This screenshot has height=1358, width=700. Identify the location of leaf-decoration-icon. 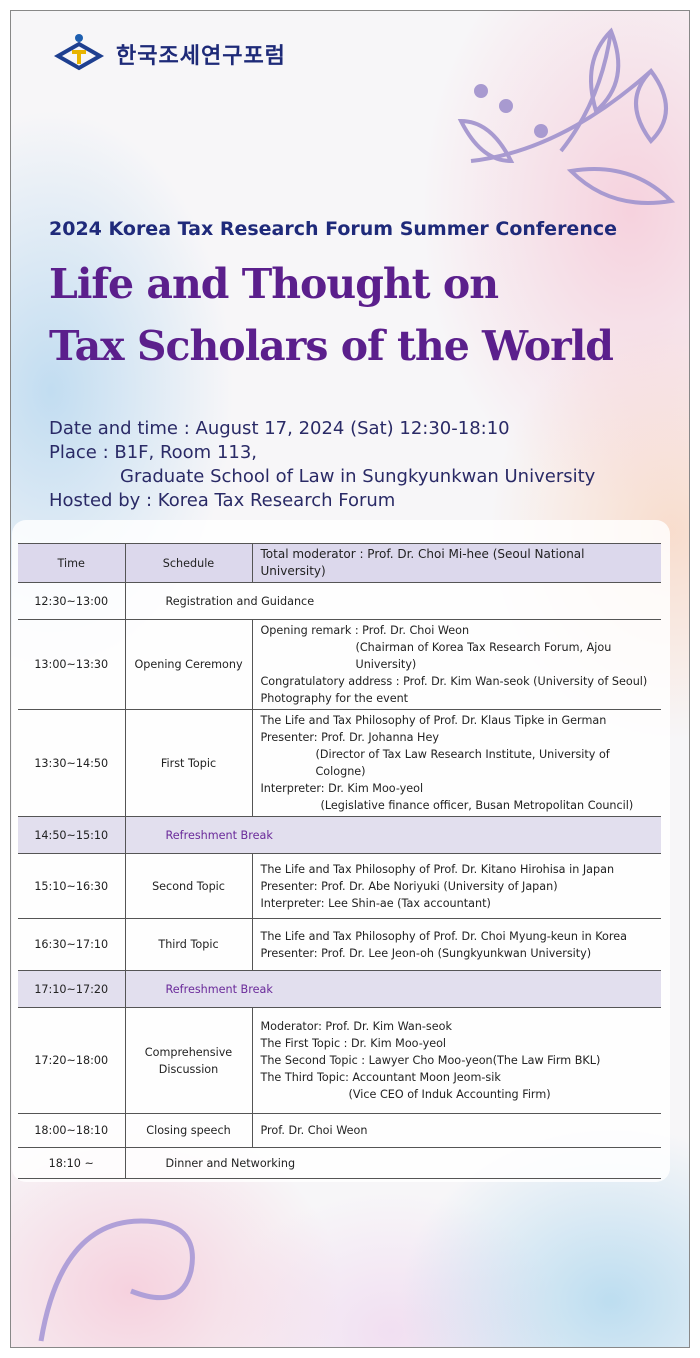
(566, 116).